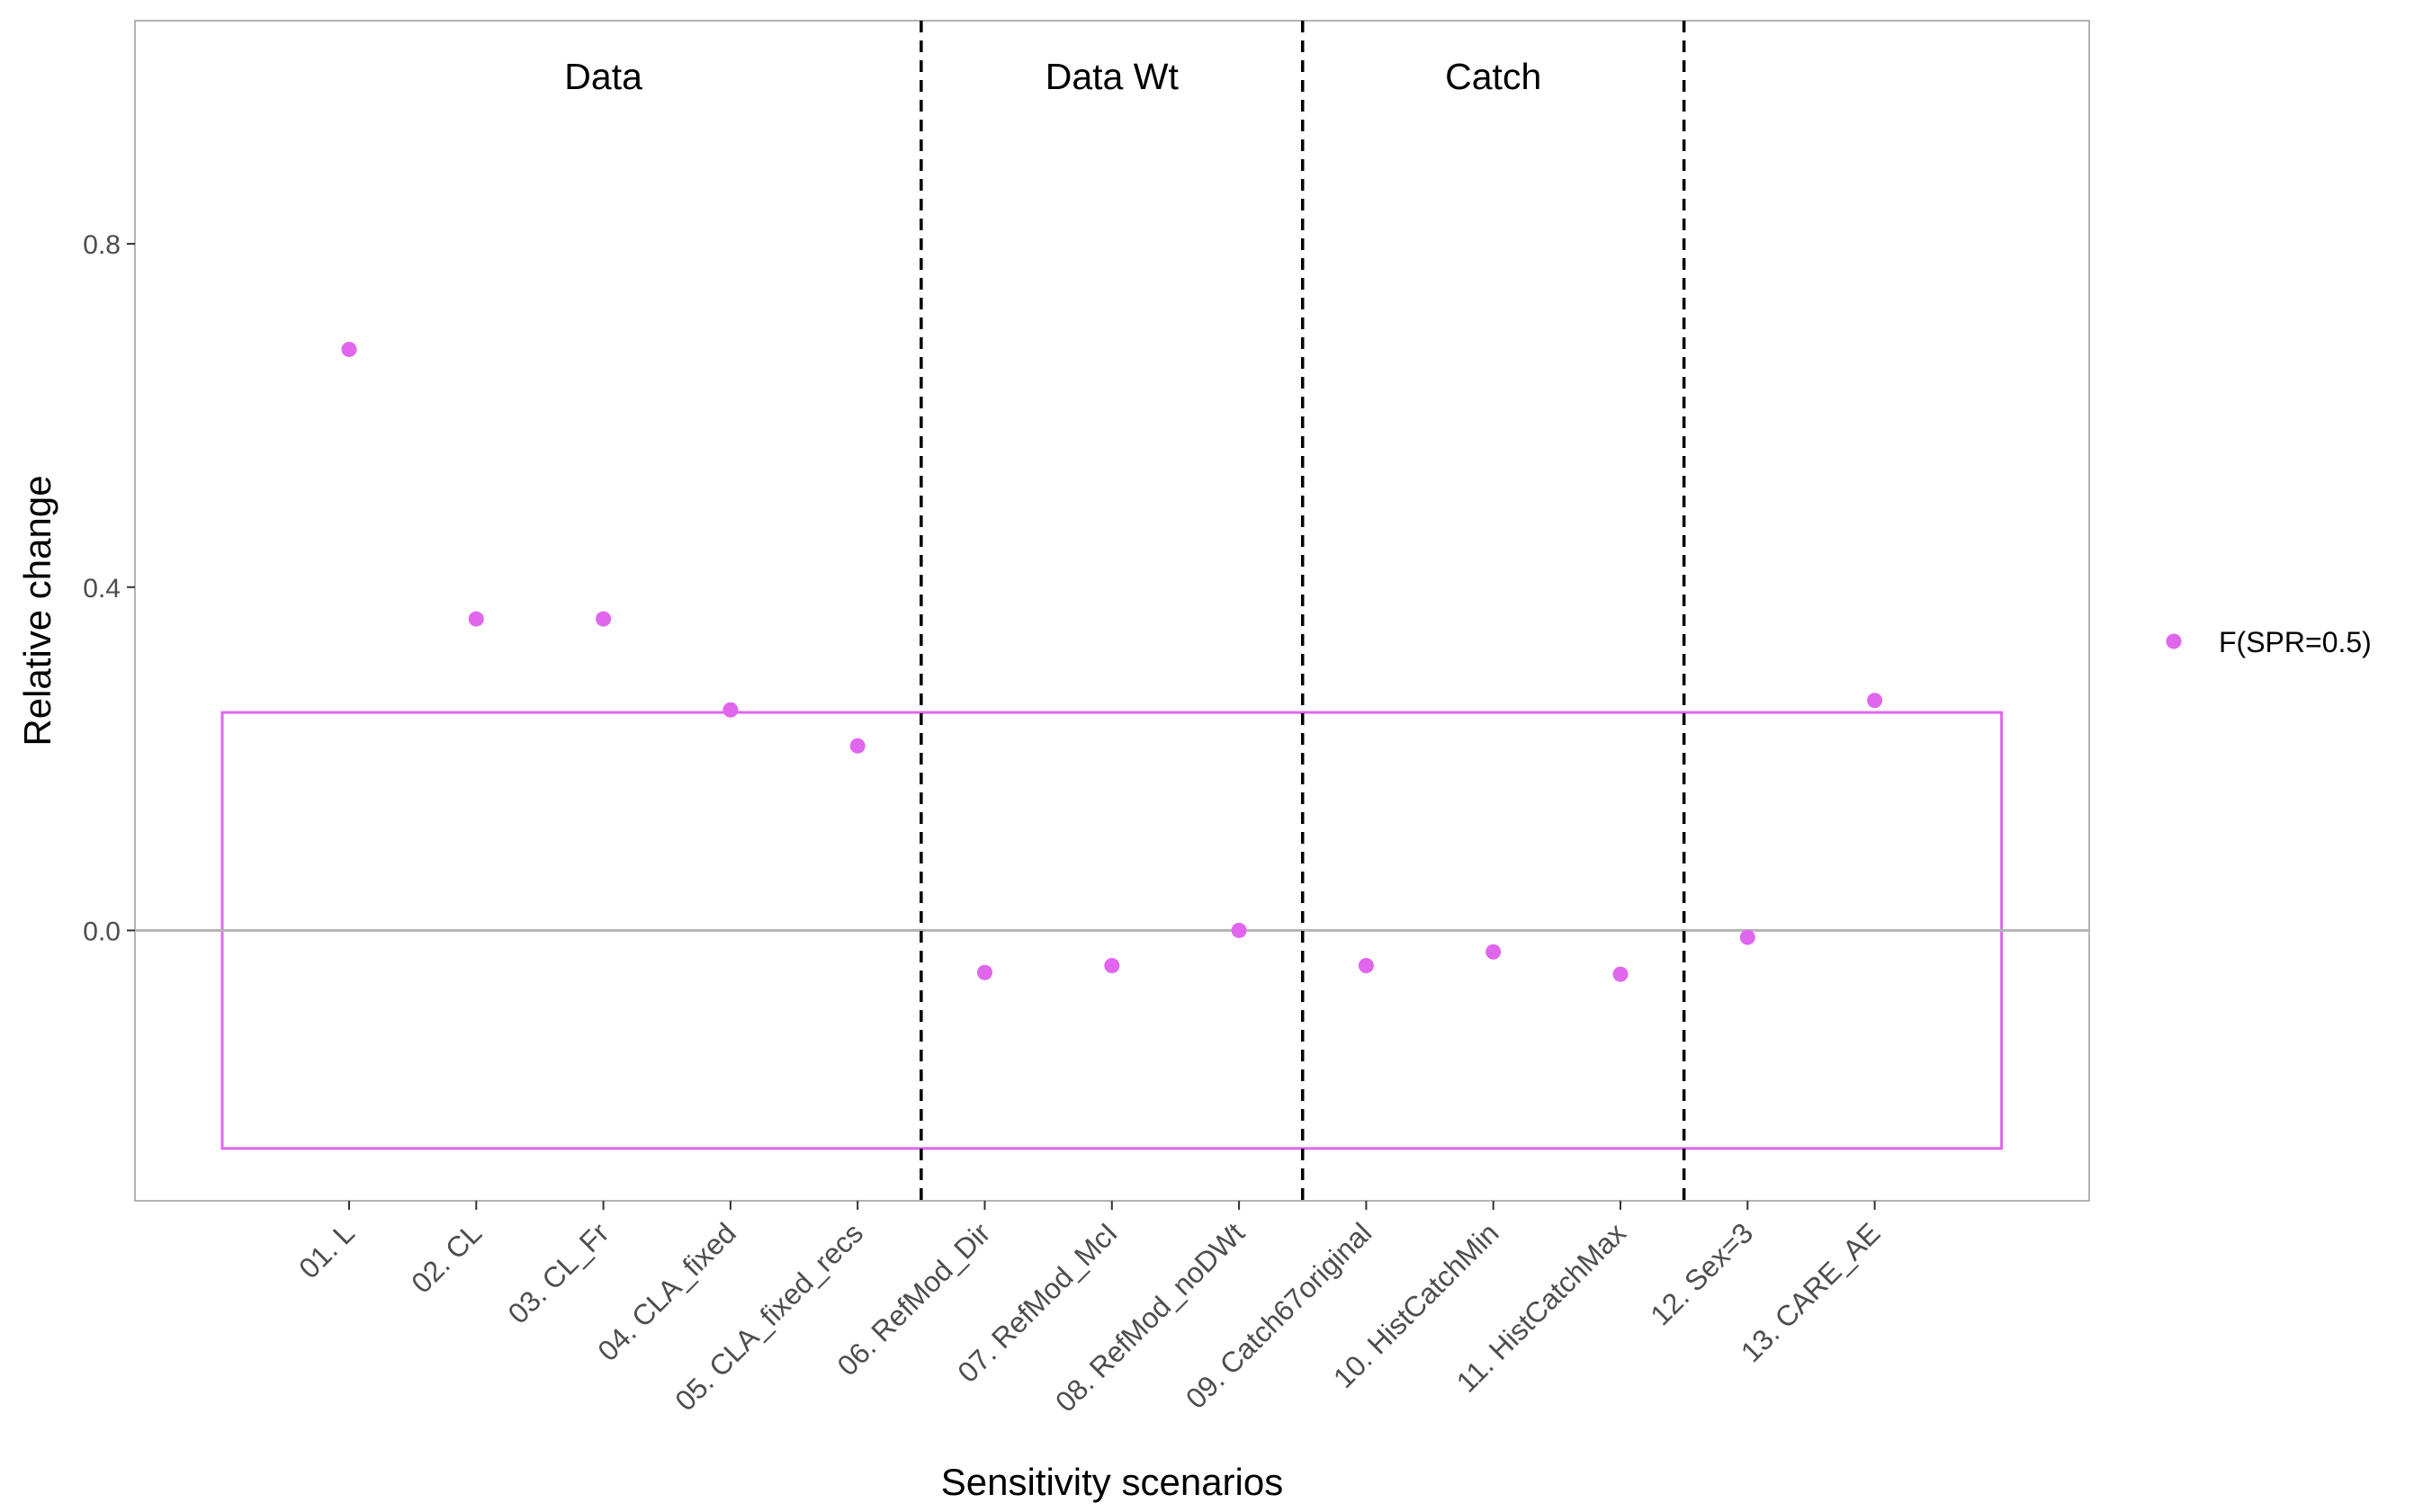 The width and height of the screenshot is (2423, 1512). I want to click on legend-label-f-spr: F(SPR=0.5), so click(2295, 642).